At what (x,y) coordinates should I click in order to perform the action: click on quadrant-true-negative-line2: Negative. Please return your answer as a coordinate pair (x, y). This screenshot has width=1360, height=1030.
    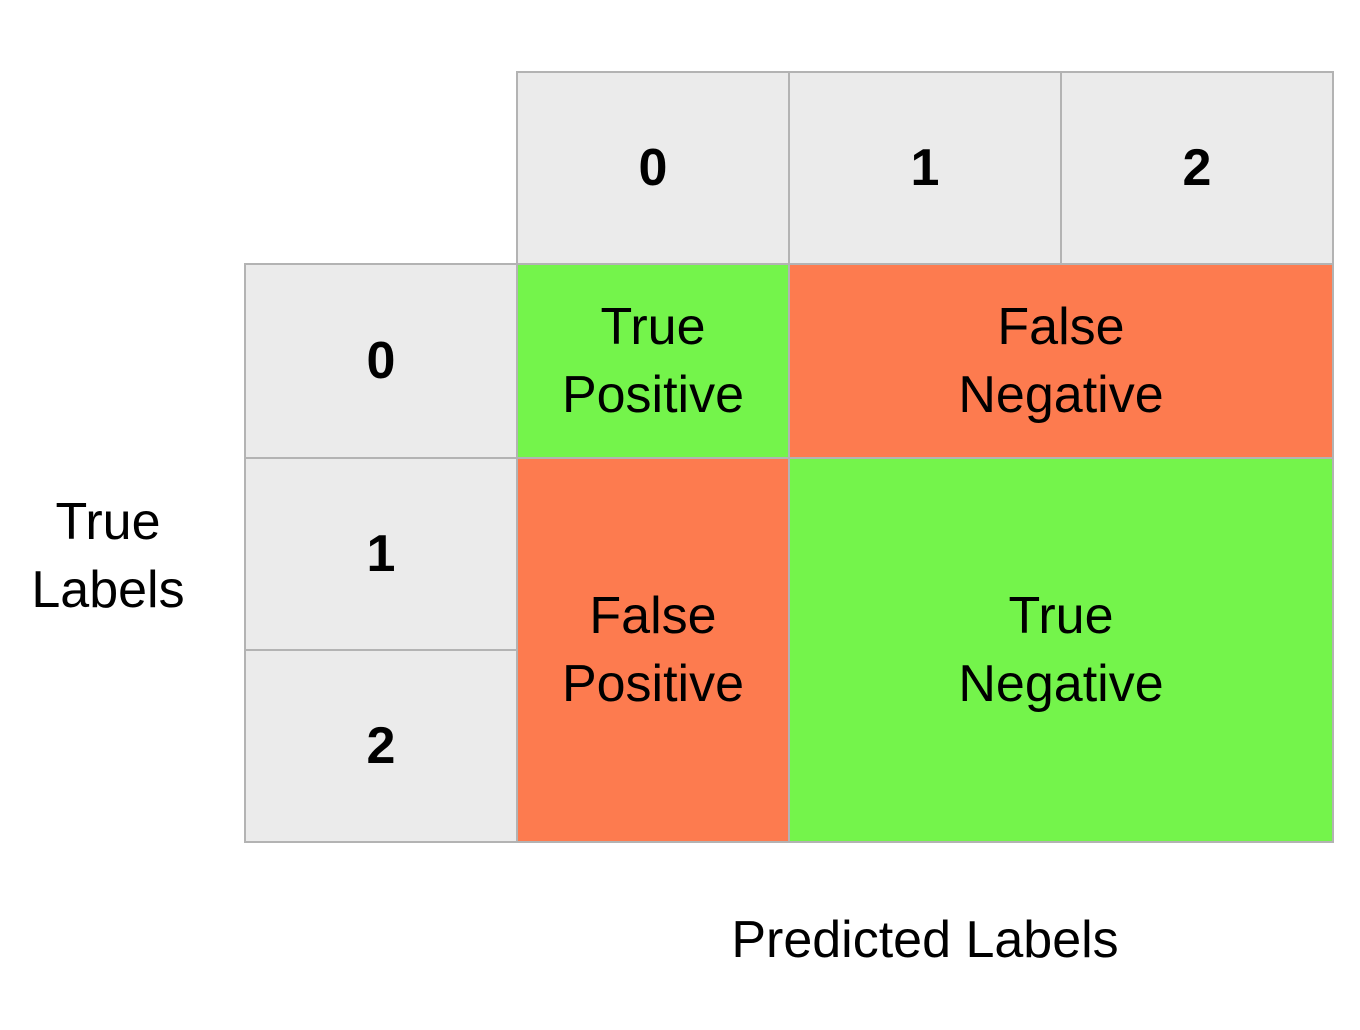
    Looking at the image, I should click on (1061, 684).